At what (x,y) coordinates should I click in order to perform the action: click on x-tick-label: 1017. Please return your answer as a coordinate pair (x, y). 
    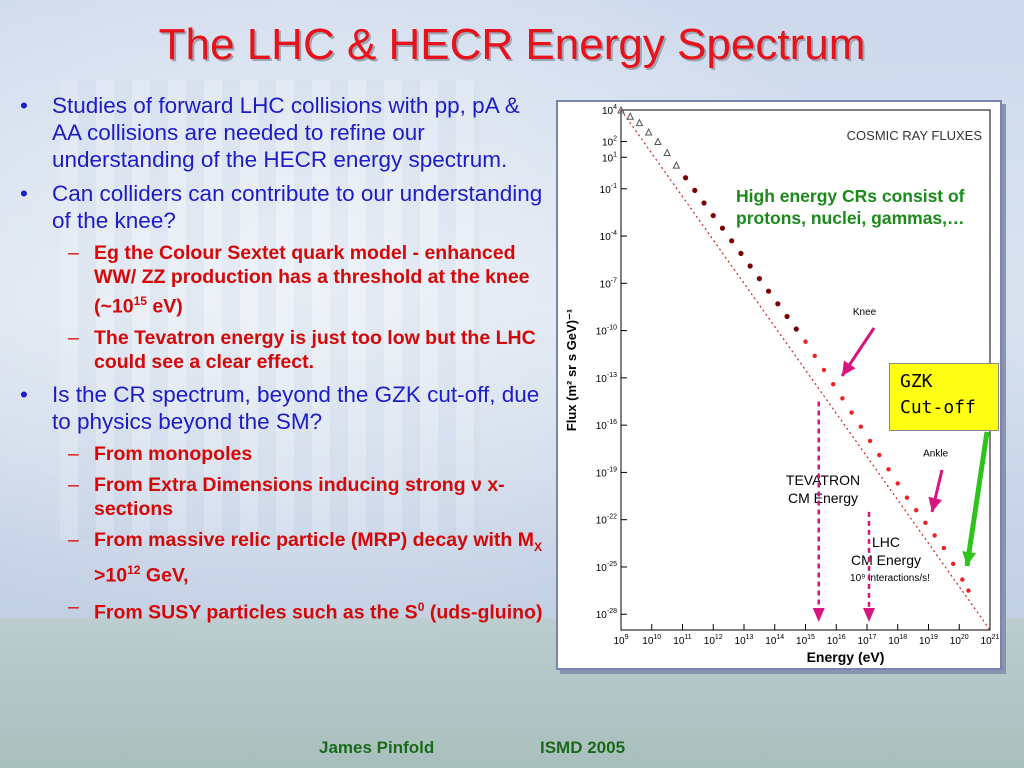
    Looking at the image, I should click on (867, 640).